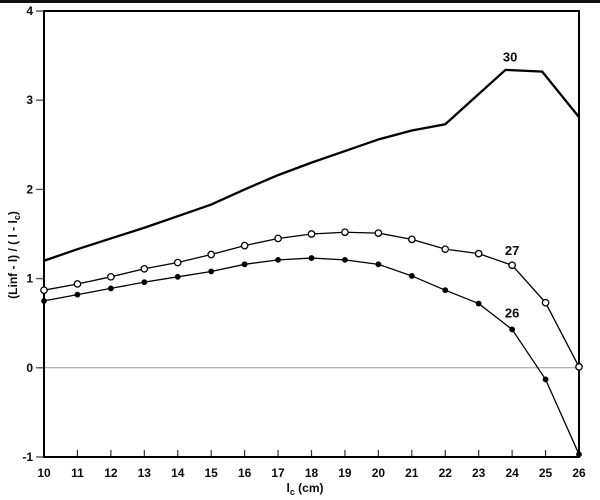 The image size is (600, 500). Describe the element at coordinates (29, 11) in the screenshot. I see `y-tick-label: 4` at that location.